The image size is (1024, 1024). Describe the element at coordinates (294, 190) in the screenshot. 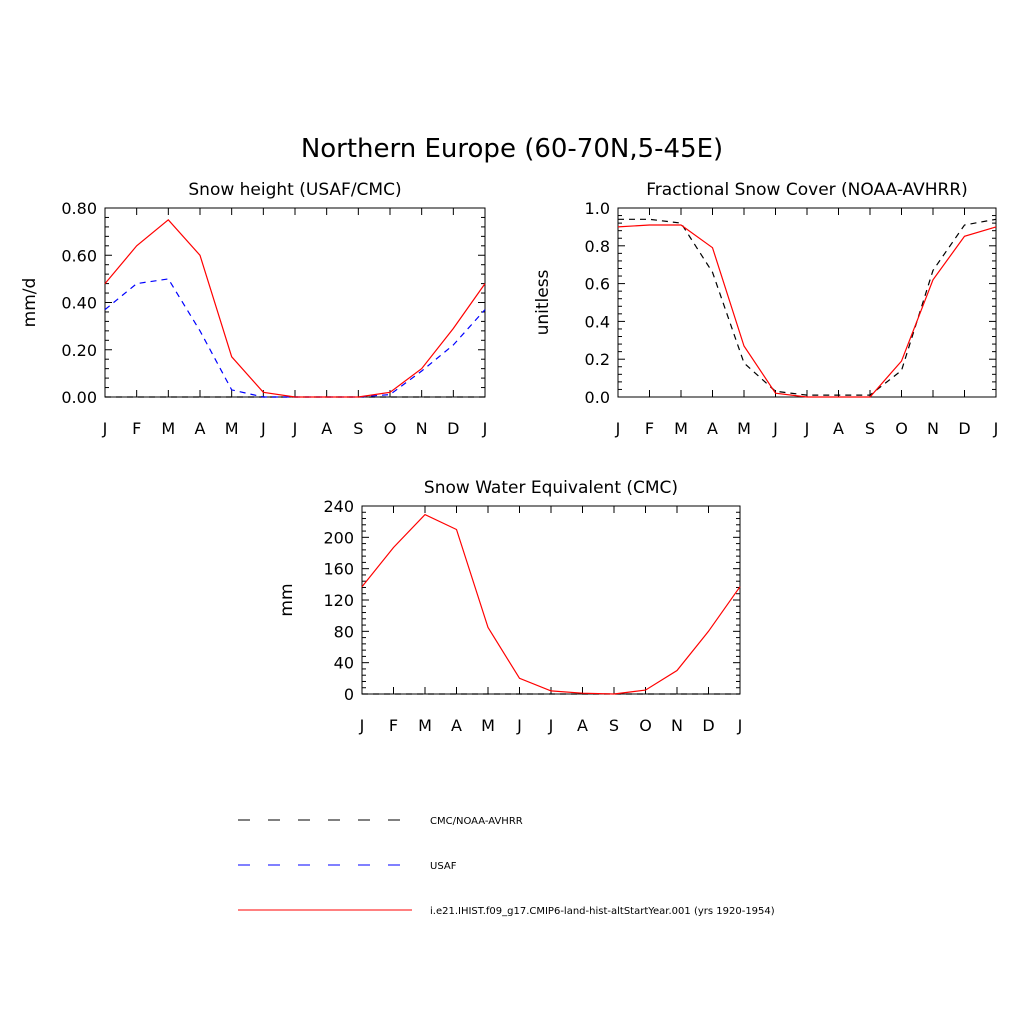

I see `panel-title: Snow height (USAF/CMC)` at that location.